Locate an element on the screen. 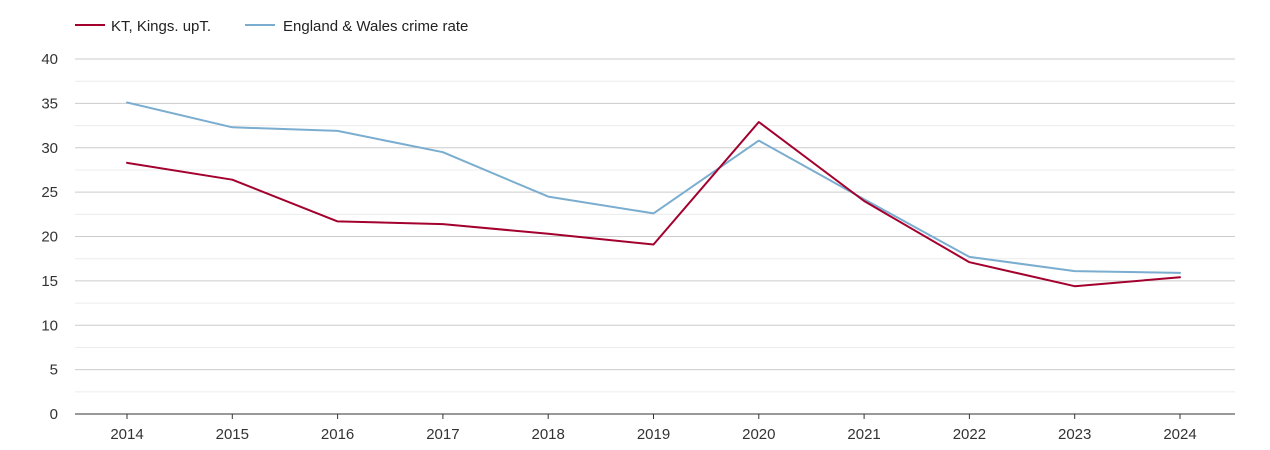  x-tick-label: 2015 is located at coordinates (232, 434).